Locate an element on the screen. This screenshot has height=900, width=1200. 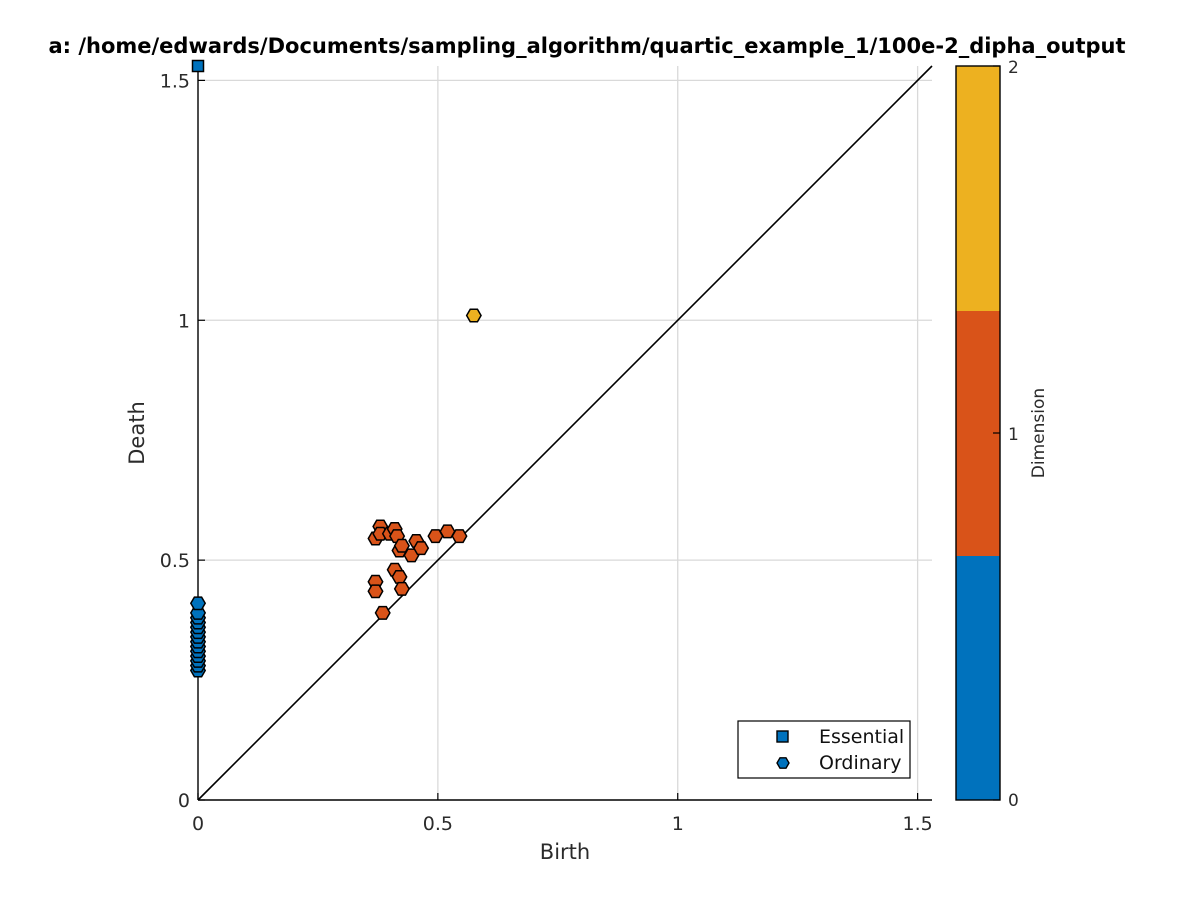
x-tick-labels: 0 0.5 1 1.5 is located at coordinates (562, 814).